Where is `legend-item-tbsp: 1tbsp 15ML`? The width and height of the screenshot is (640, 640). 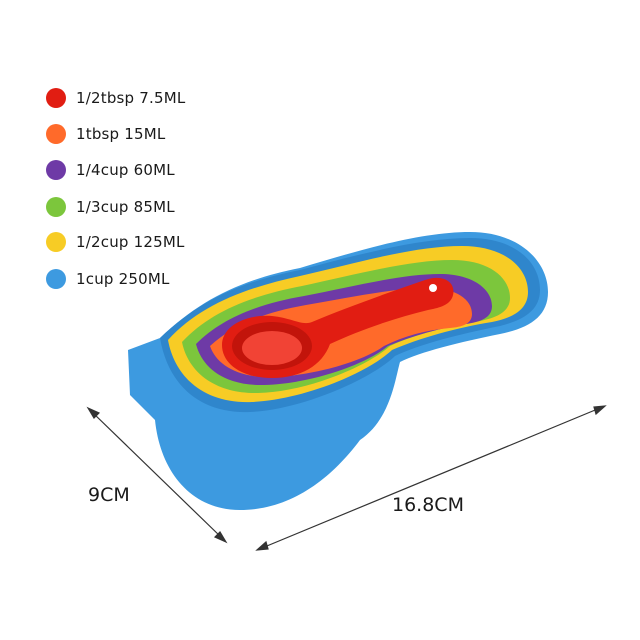 legend-item-tbsp: 1tbsp 15ML is located at coordinates (105, 134).